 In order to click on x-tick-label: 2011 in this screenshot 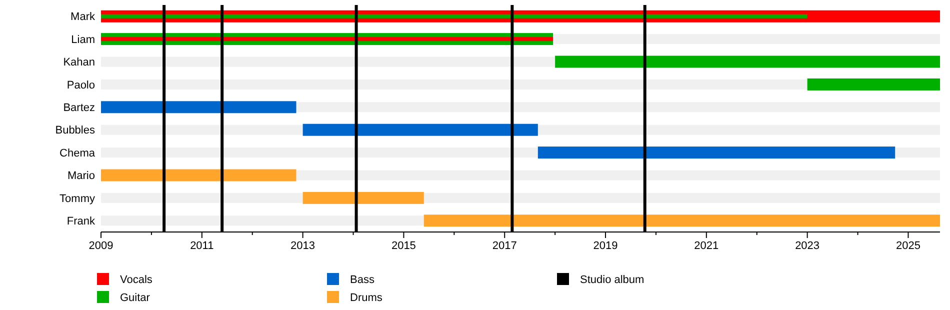, I will do `click(202, 246)`.